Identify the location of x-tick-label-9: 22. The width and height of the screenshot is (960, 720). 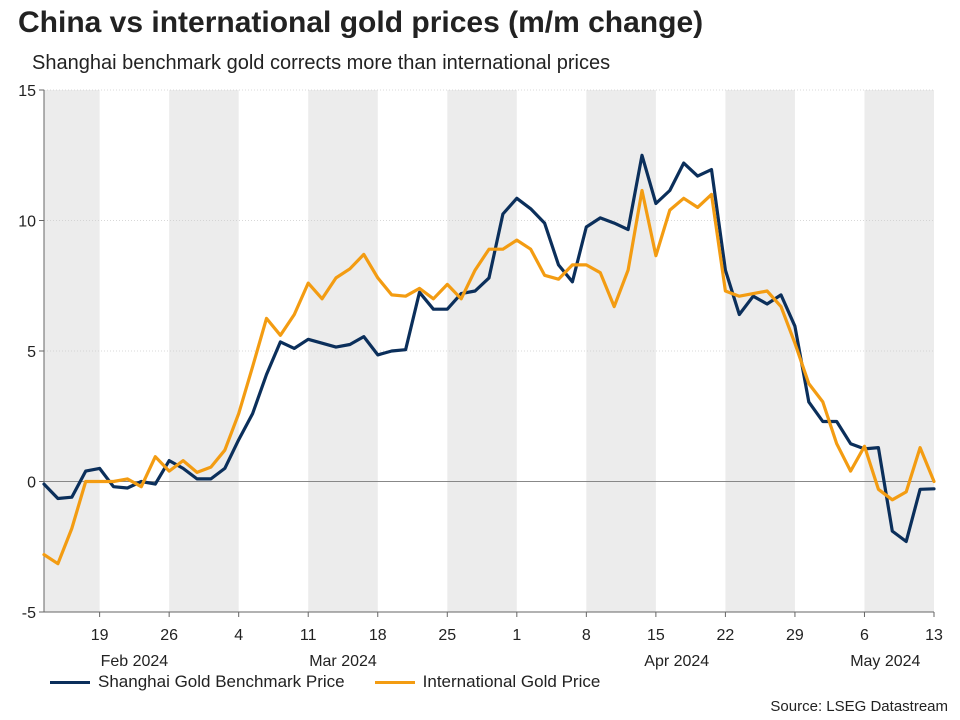
(726, 635).